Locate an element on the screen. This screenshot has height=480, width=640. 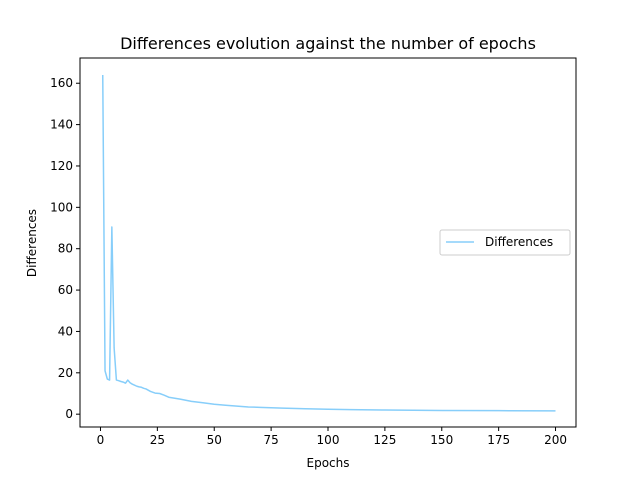
x-axis: 0 25 50 75 100 125 150 175 200 is located at coordinates (332, 437).